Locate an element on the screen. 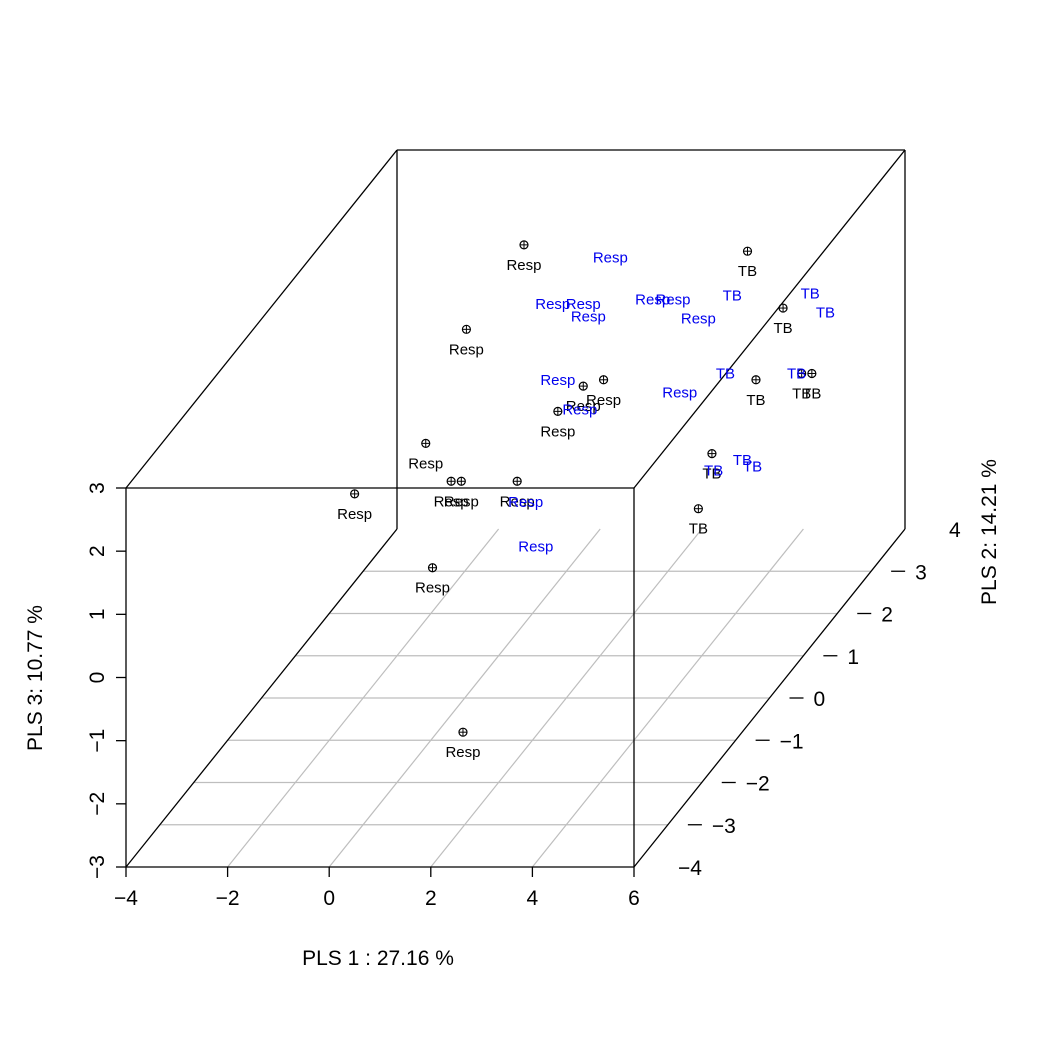 This screenshot has height=1050, width=1050. y-tick-label: −3 is located at coordinates (724, 826).